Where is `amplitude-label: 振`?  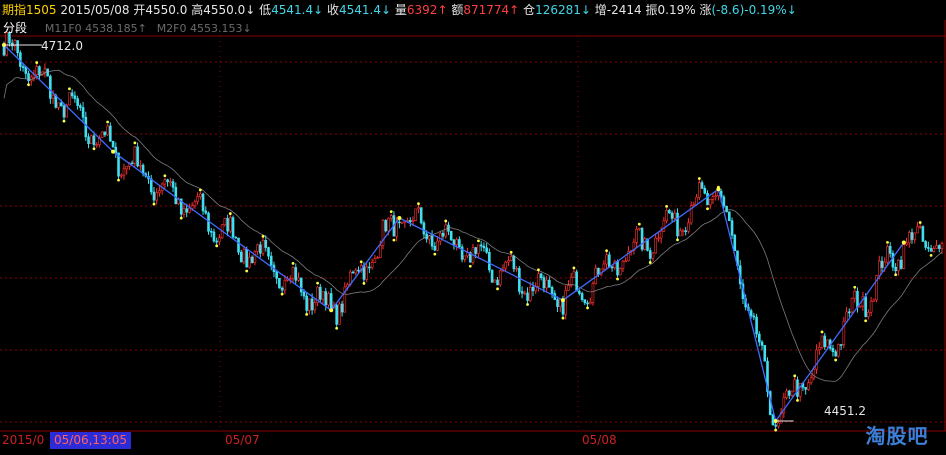 amplitude-label: 振 is located at coordinates (651, 10).